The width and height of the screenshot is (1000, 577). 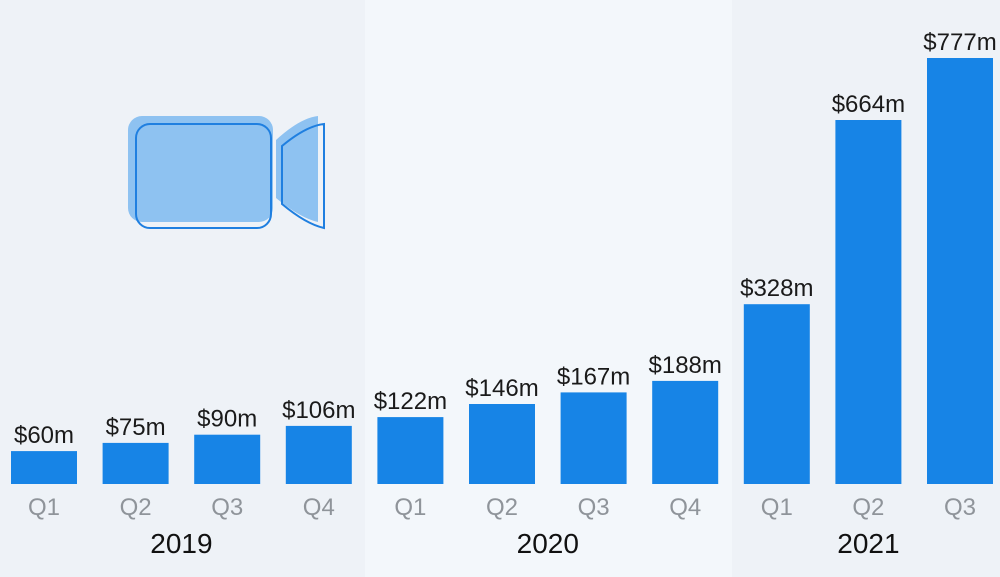 I want to click on video-camera-icon, so click(x=226, y=173).